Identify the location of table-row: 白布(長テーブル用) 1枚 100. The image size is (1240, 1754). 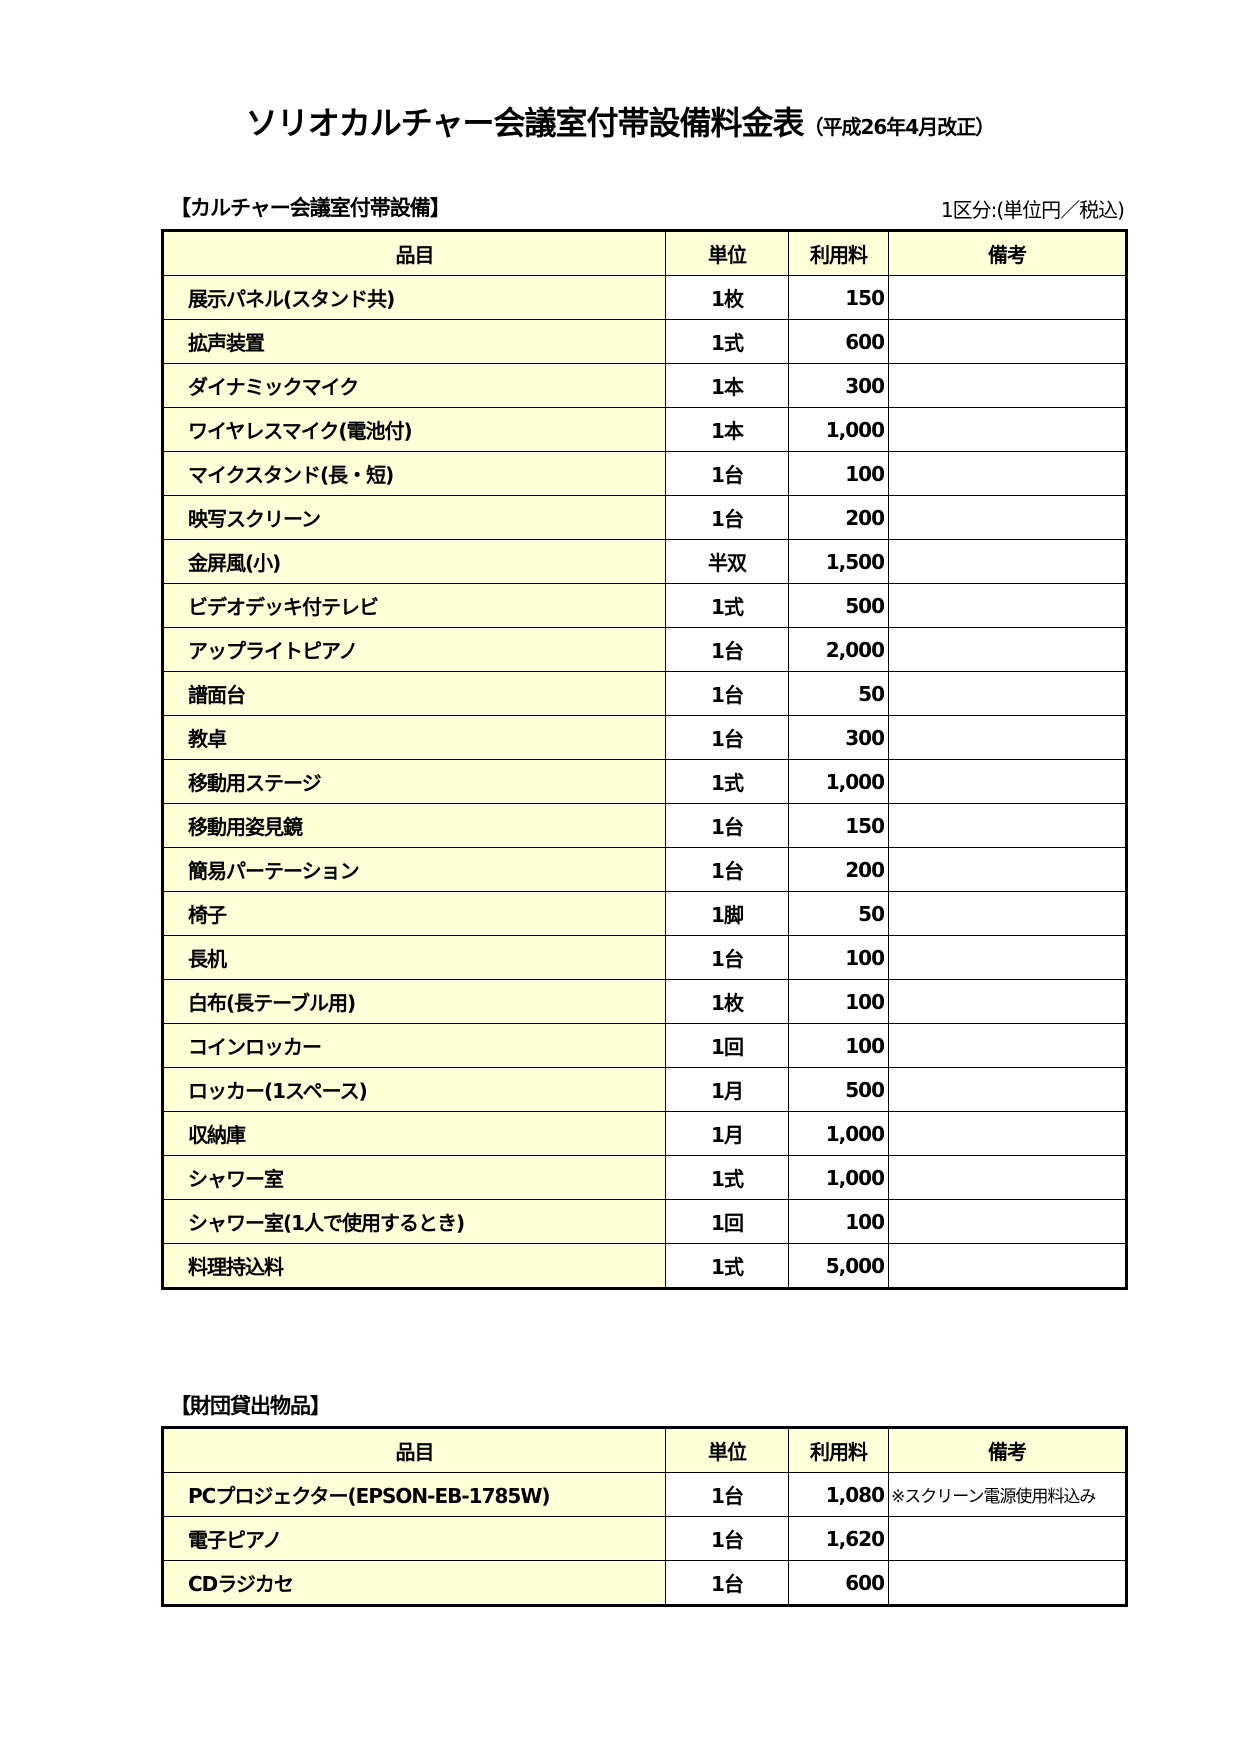
(644, 1001).